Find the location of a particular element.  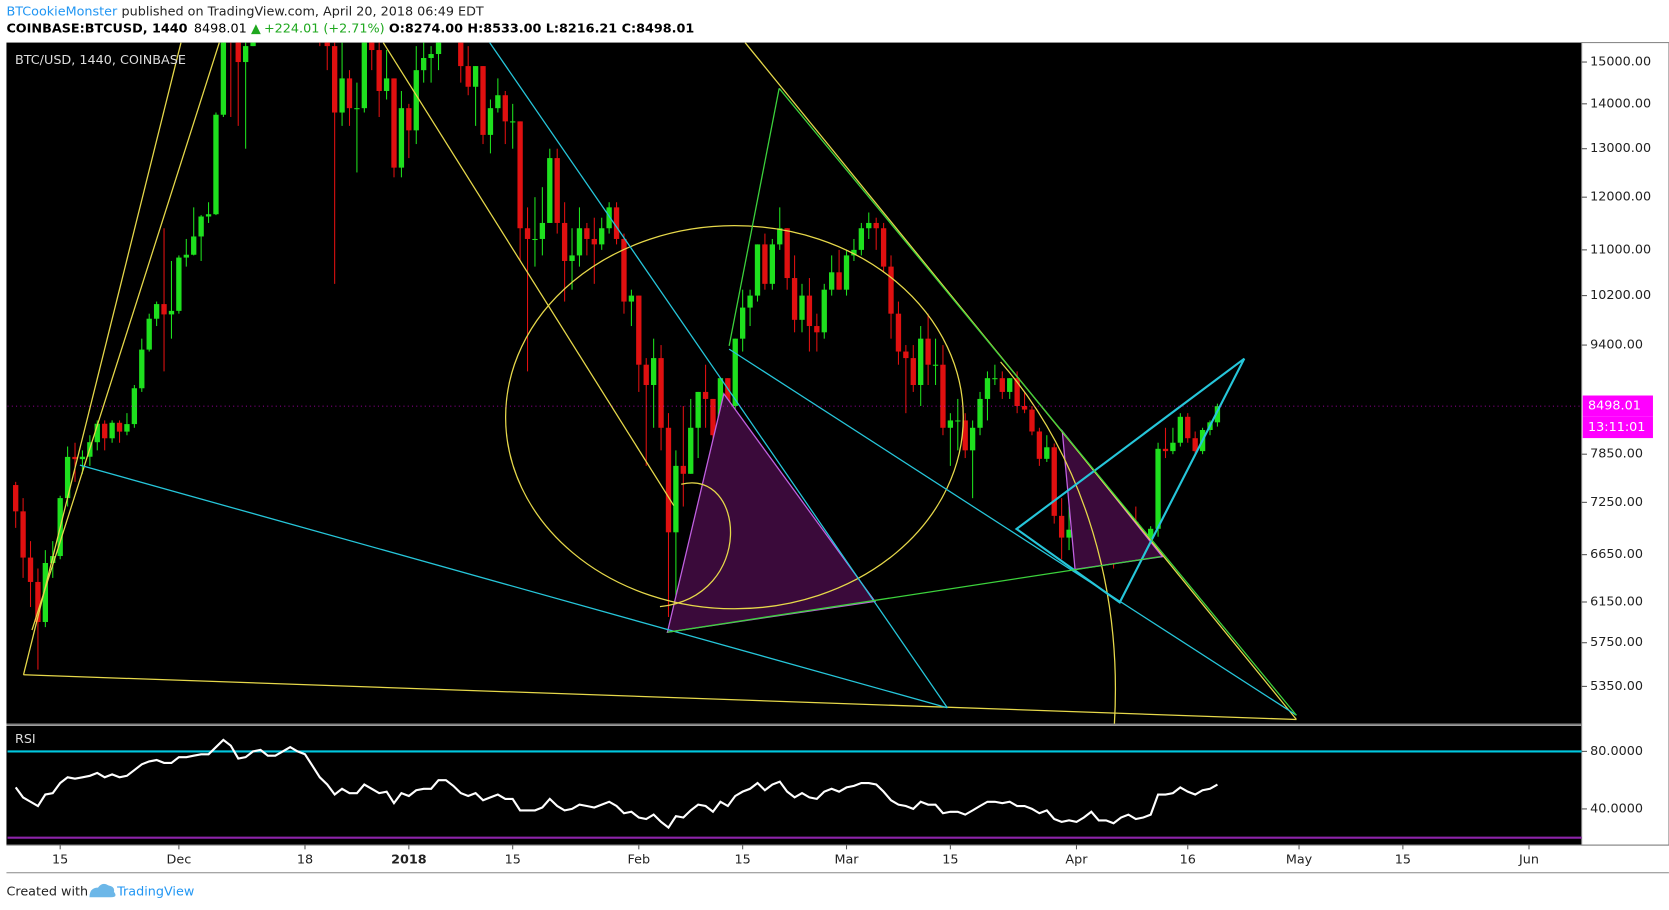

symbol: COINBASE:BTCUSD, 1440 is located at coordinates (96, 28).